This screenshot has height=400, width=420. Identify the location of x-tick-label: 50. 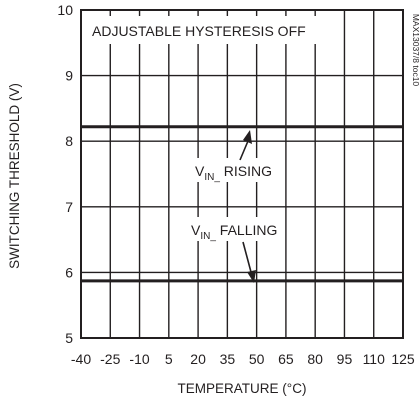
(257, 359).